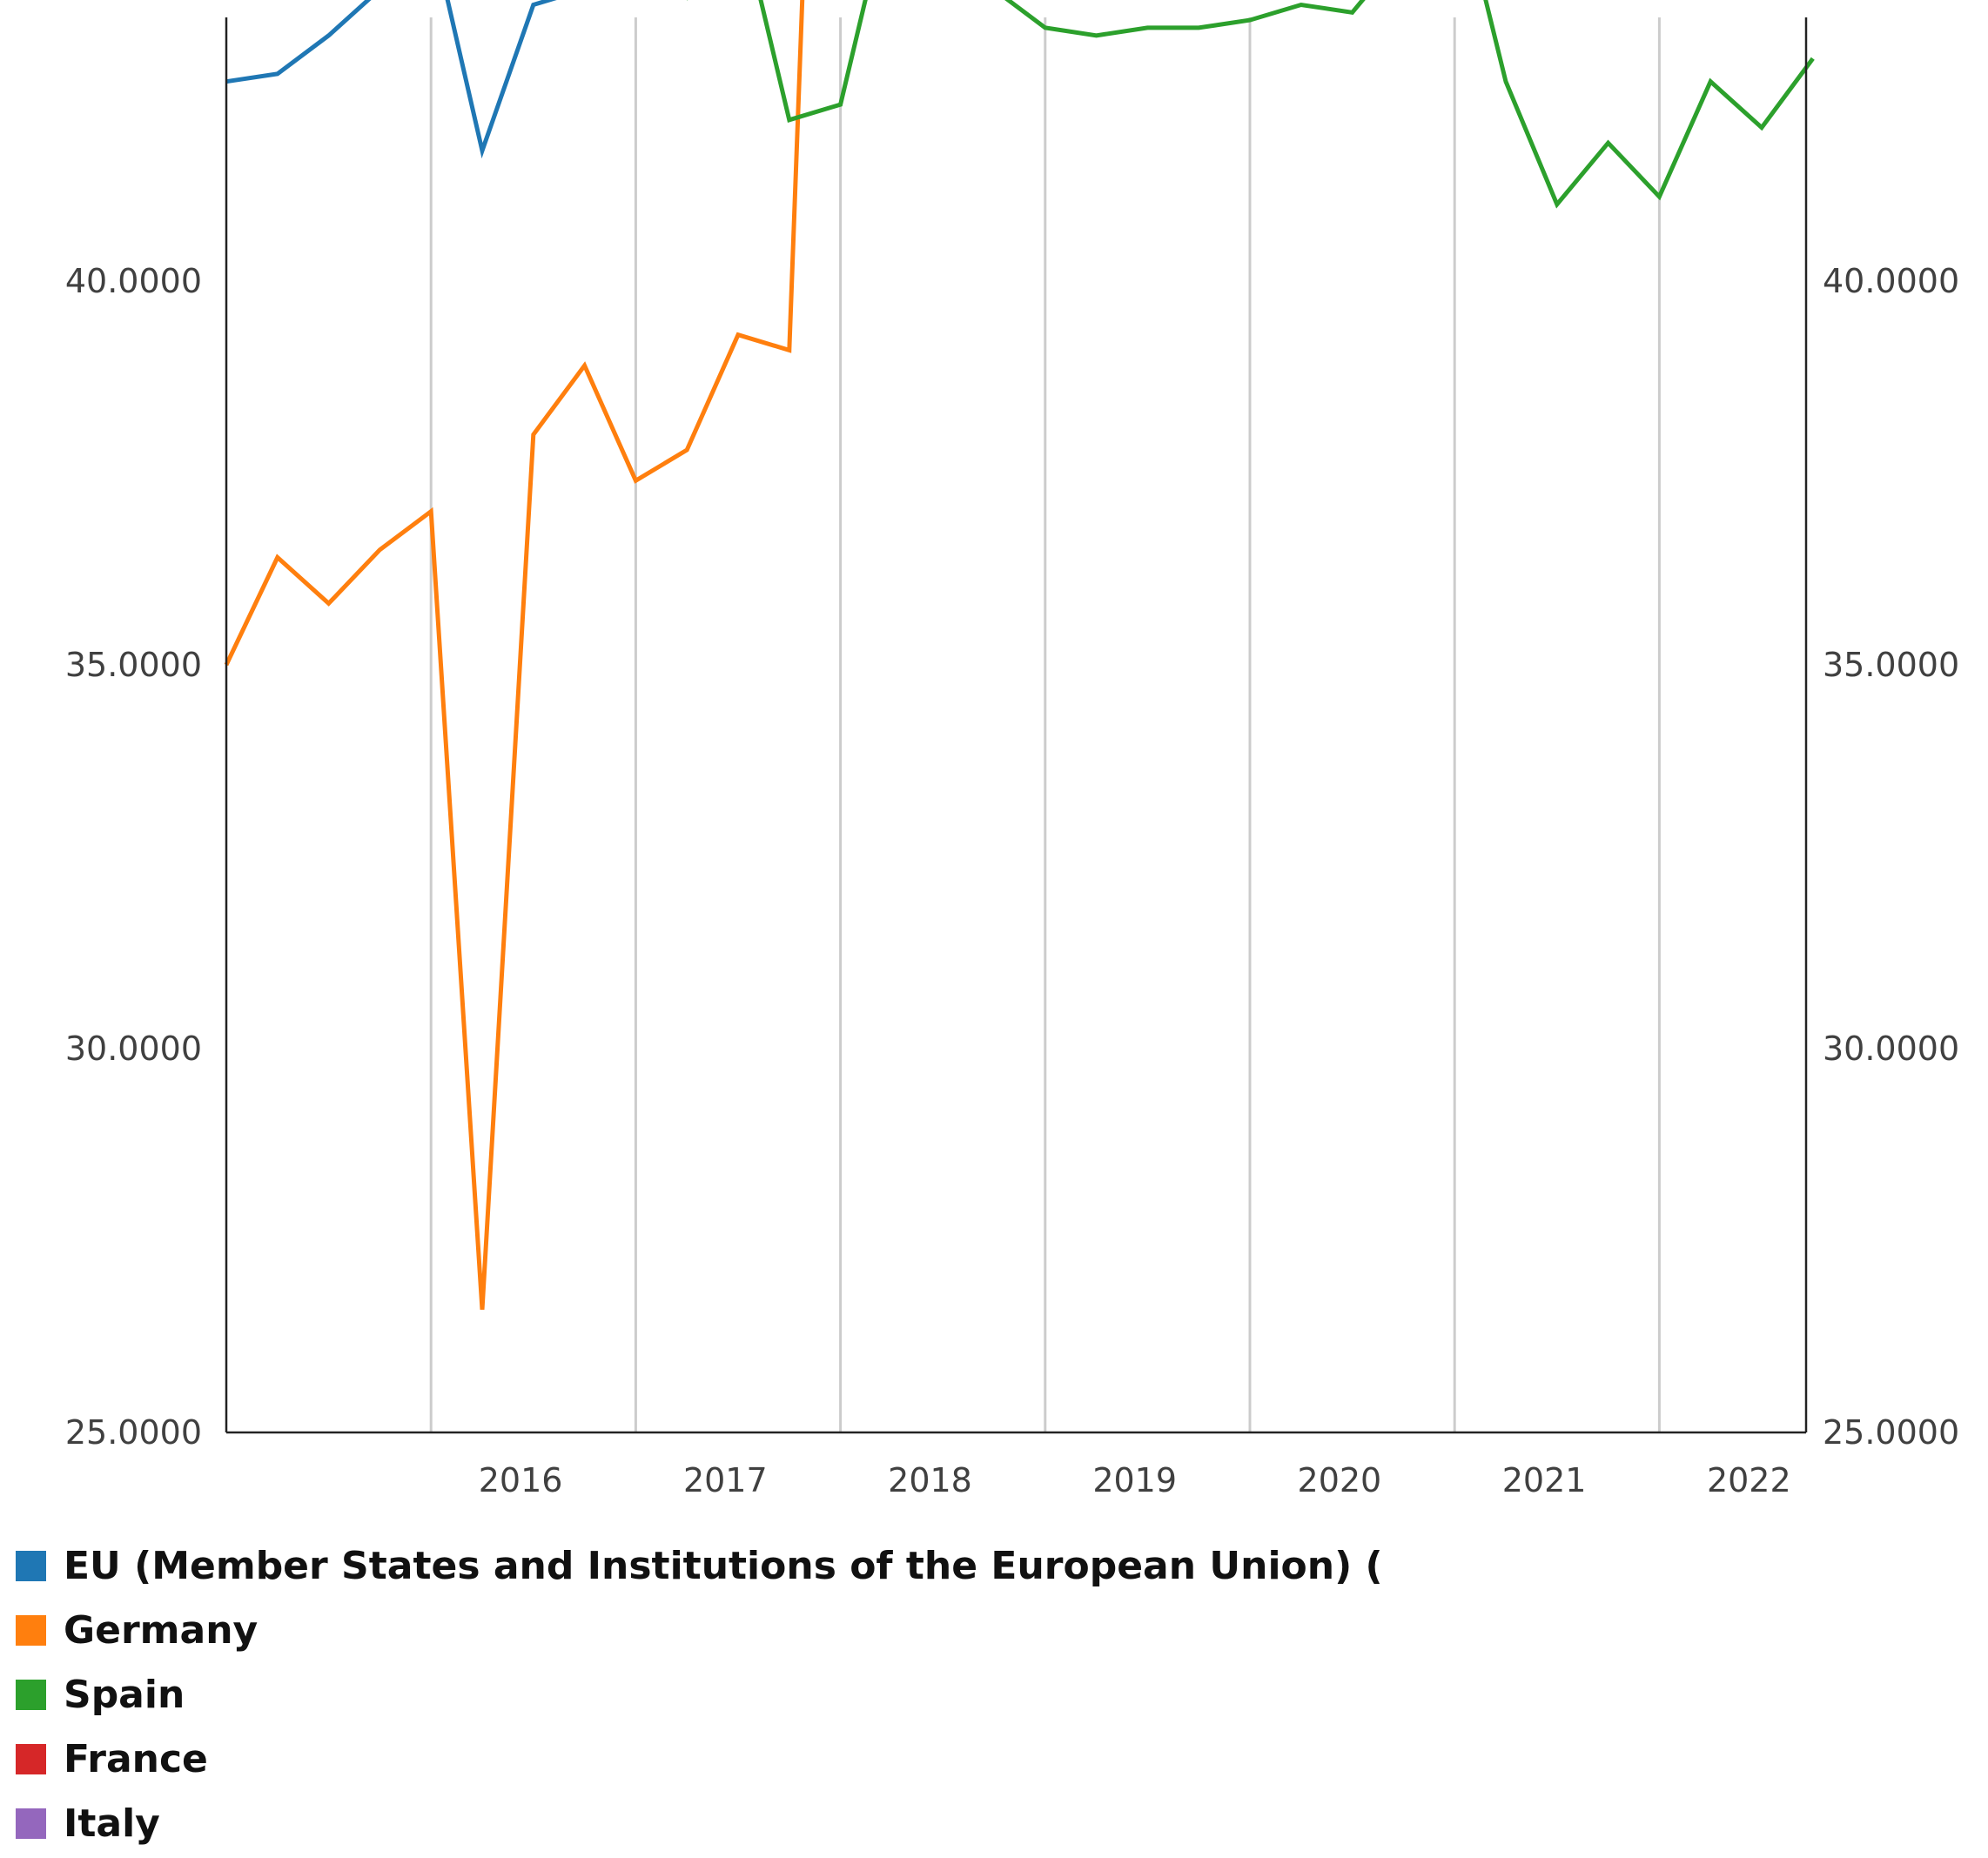  I want to click on x-tick-label: 2018, so click(930, 1480).